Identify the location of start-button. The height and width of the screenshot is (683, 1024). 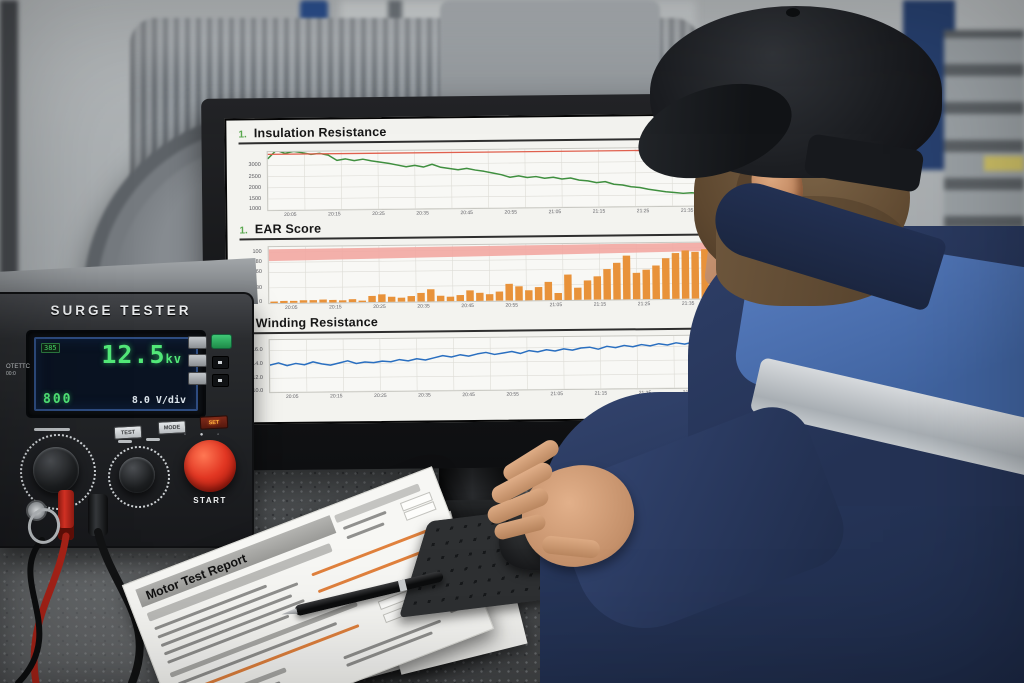
(210, 466).